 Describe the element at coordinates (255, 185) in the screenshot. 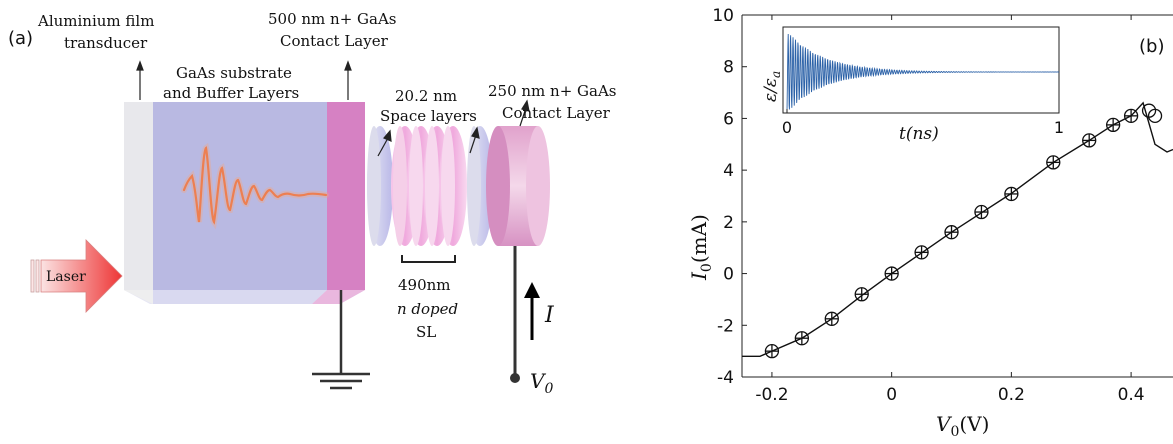

I see `strain-pulse-waveform` at that location.